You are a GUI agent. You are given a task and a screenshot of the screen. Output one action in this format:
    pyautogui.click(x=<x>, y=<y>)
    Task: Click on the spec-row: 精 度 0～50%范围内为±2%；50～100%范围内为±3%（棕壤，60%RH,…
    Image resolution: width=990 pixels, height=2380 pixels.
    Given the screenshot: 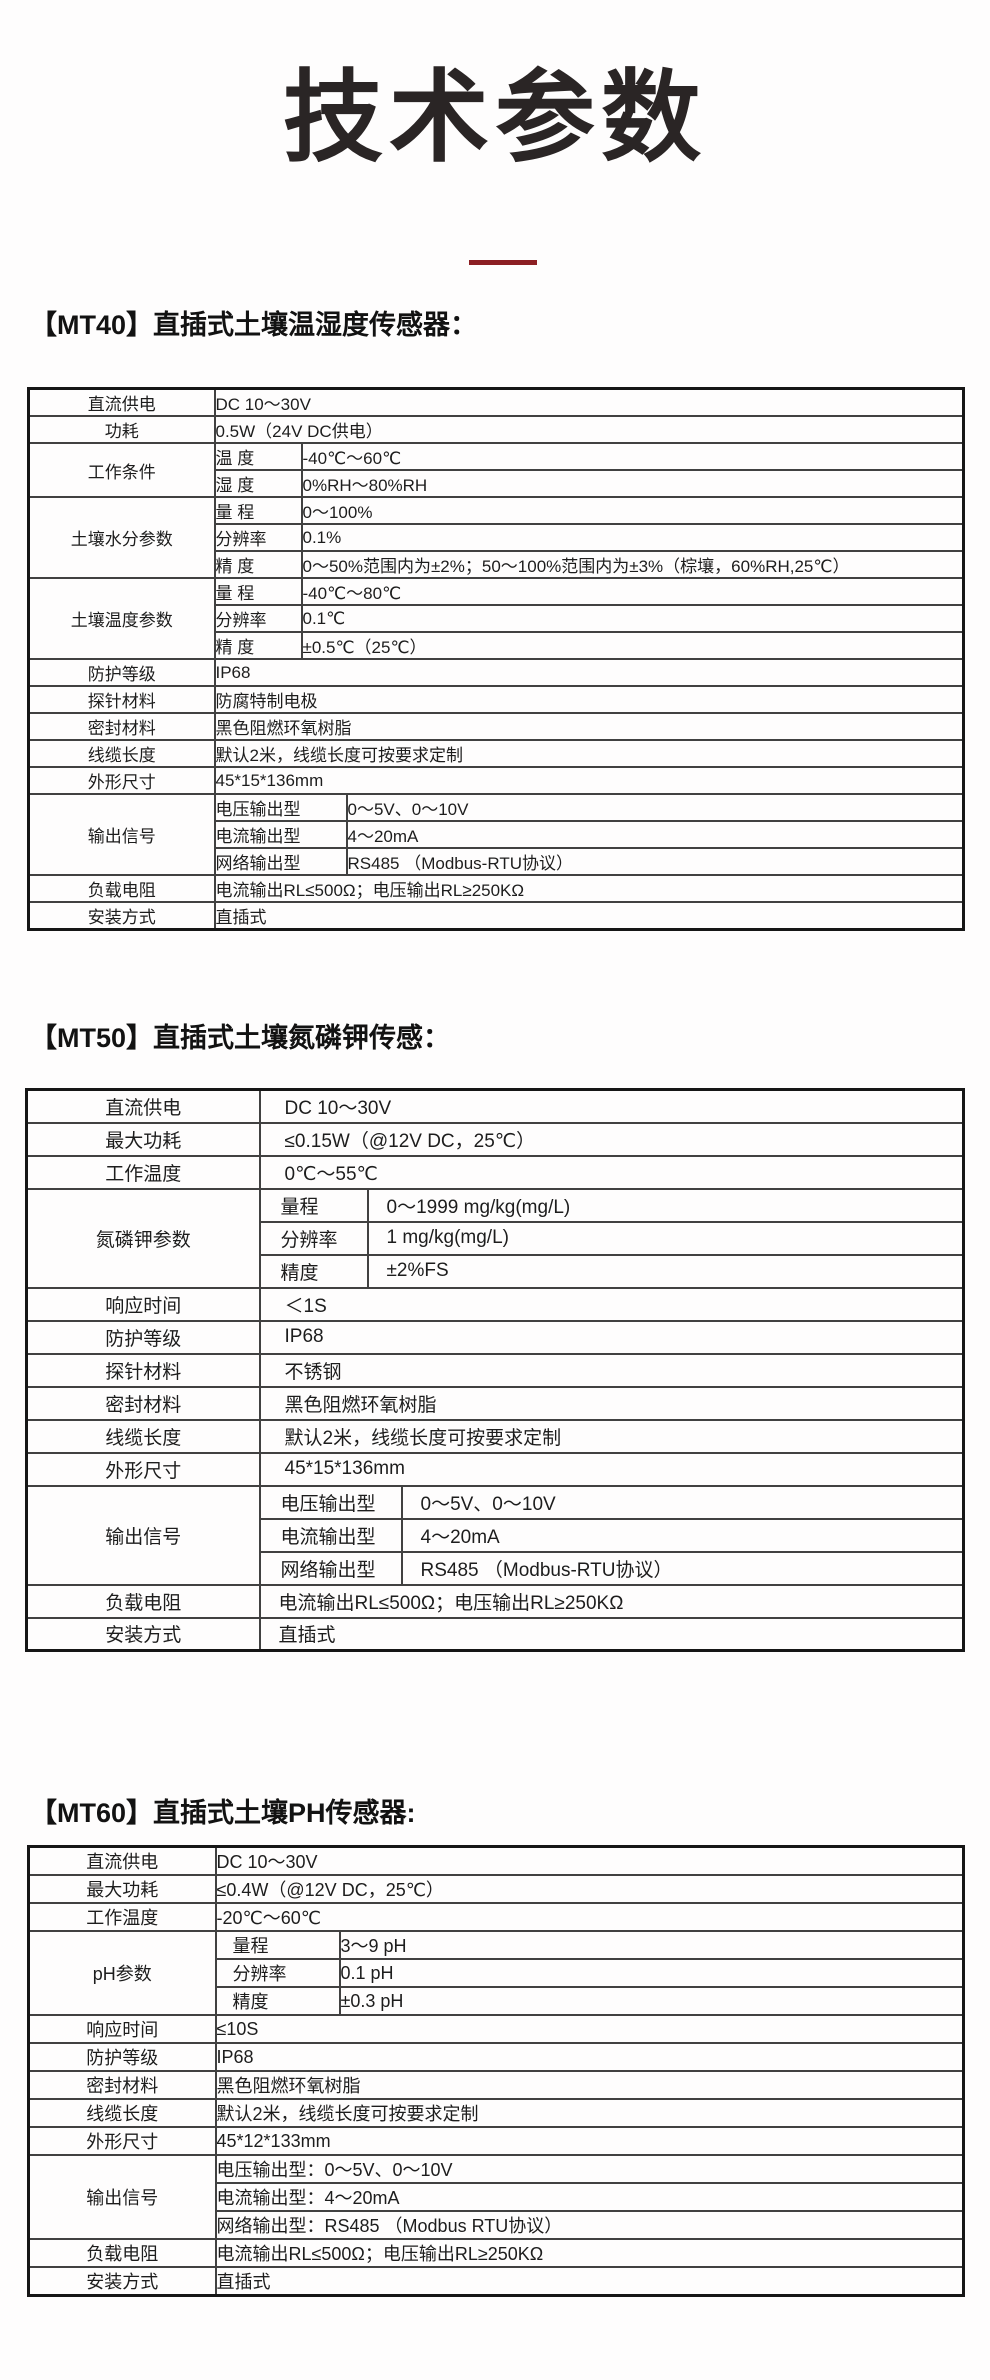 What is the action you would take?
    pyautogui.click(x=497, y=564)
    